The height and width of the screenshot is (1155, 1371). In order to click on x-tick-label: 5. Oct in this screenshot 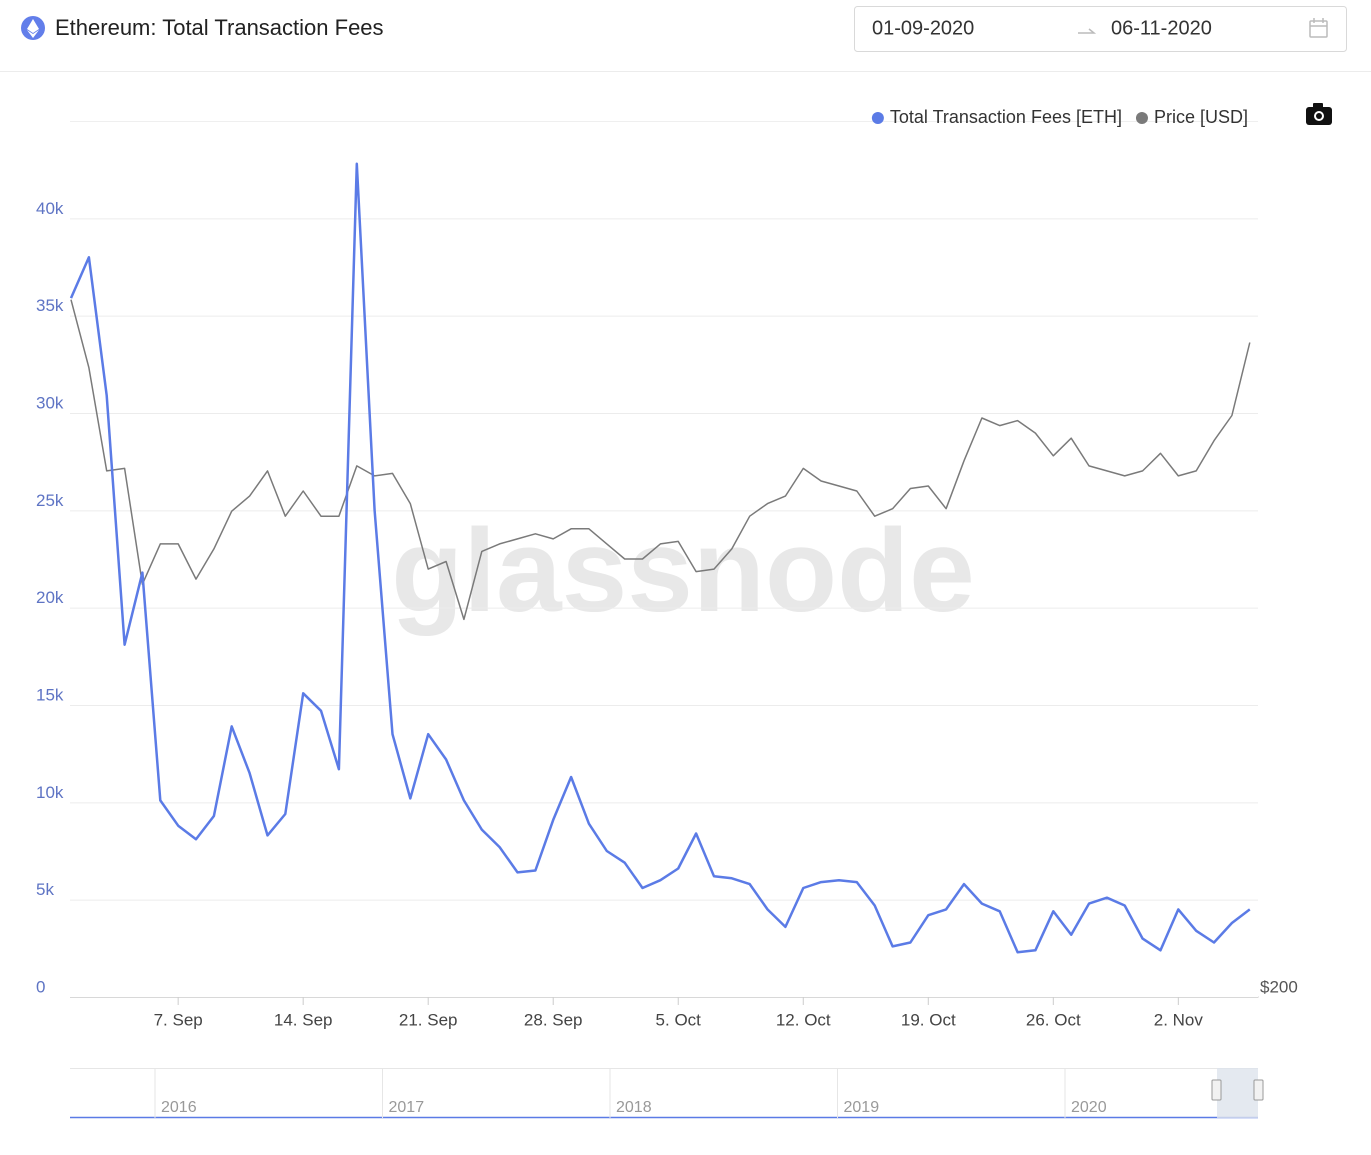, I will do `click(679, 1019)`.